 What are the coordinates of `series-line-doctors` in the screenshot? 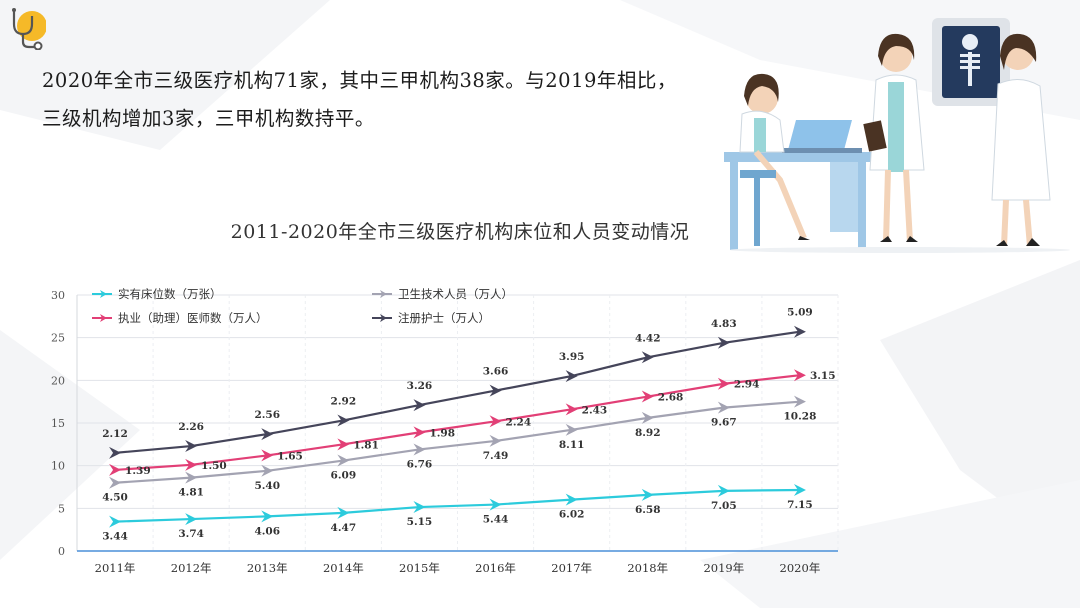 It's located at (457, 423).